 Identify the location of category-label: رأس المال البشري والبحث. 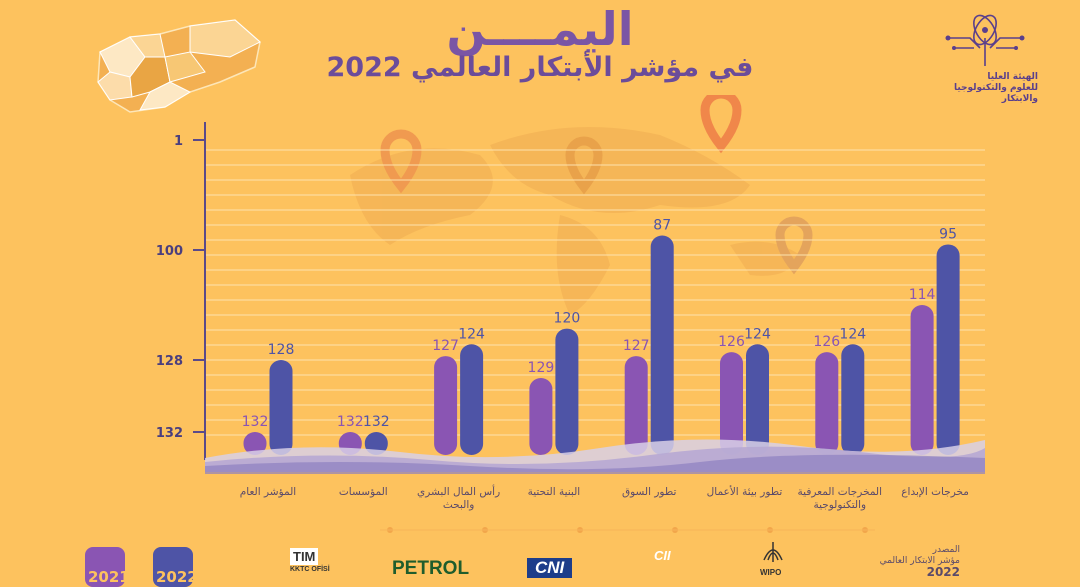
(459, 498).